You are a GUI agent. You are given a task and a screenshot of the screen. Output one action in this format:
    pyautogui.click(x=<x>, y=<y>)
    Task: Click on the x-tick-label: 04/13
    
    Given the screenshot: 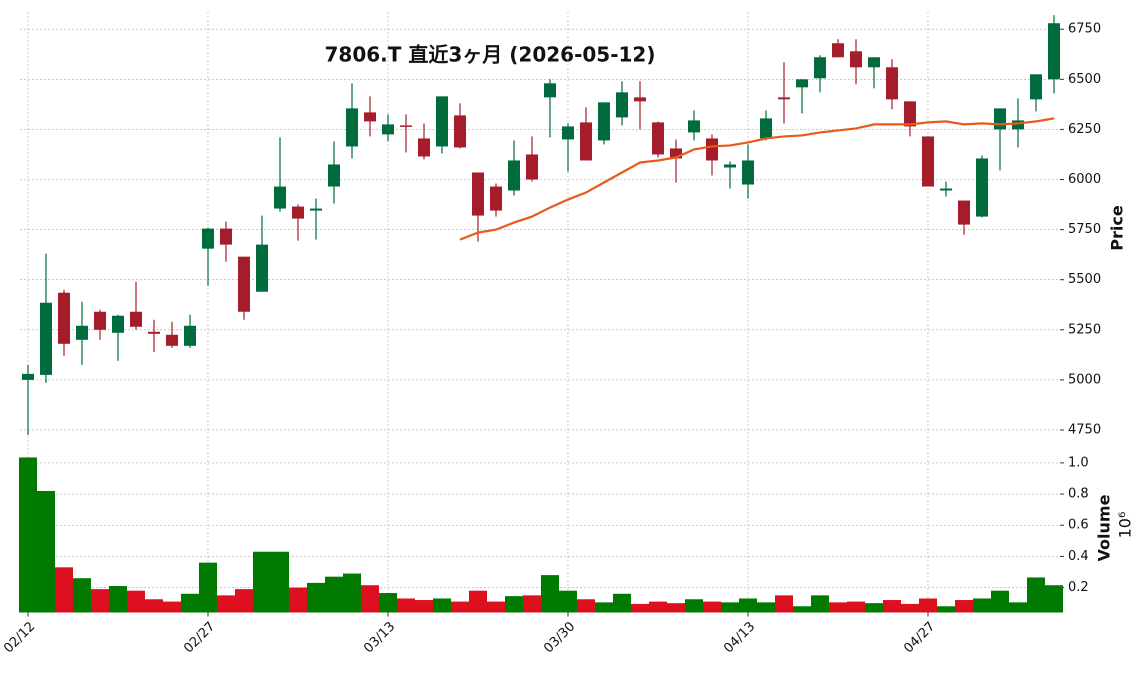 What is the action you would take?
    pyautogui.click(x=739, y=637)
    